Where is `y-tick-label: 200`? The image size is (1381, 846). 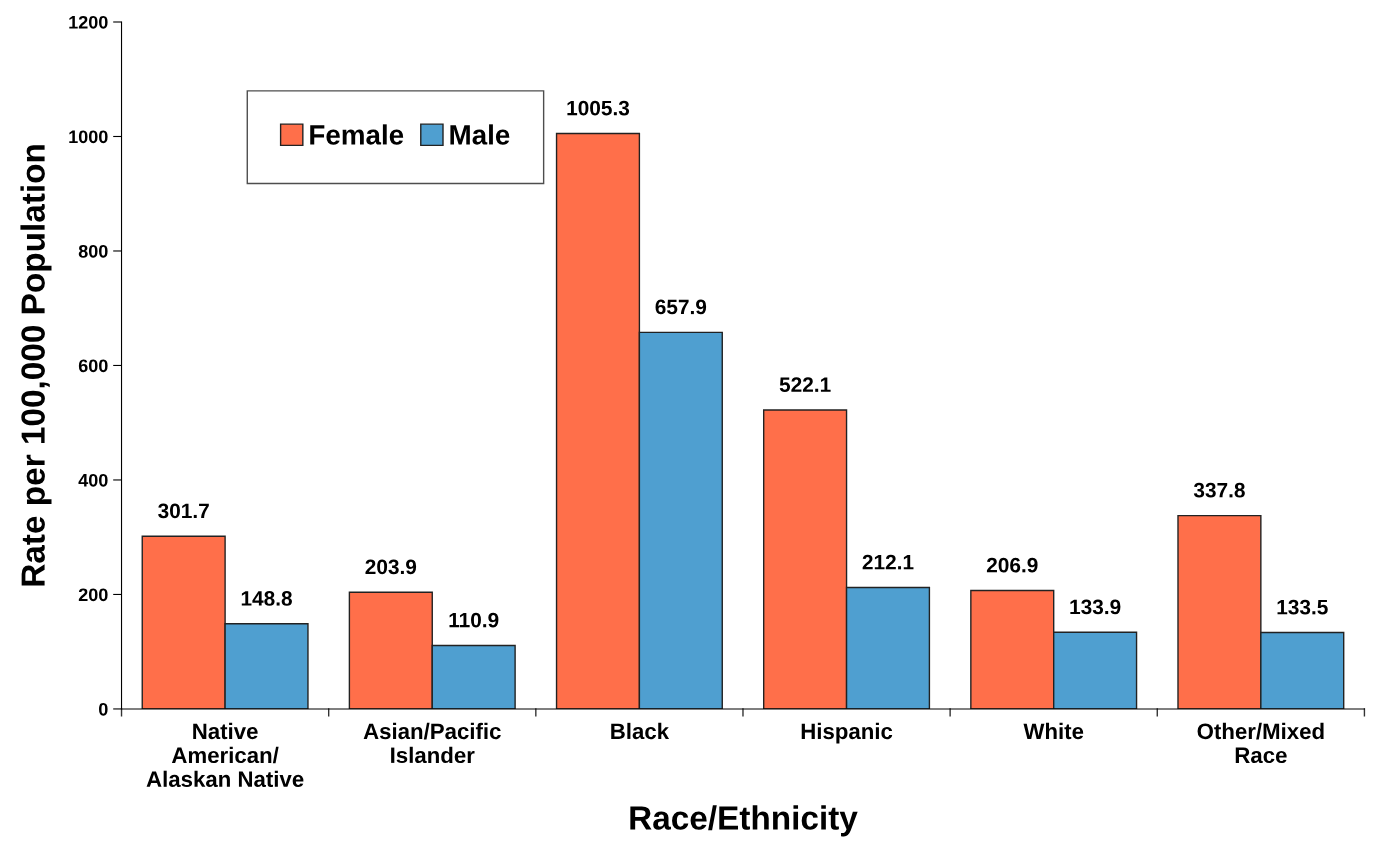
y-tick-label: 200 is located at coordinates (93, 595).